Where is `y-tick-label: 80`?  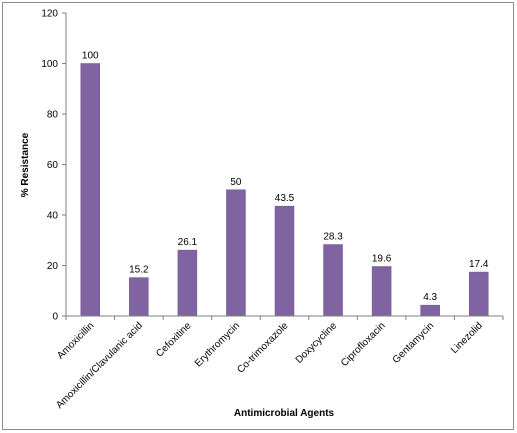 y-tick-label: 80 is located at coordinates (53, 115).